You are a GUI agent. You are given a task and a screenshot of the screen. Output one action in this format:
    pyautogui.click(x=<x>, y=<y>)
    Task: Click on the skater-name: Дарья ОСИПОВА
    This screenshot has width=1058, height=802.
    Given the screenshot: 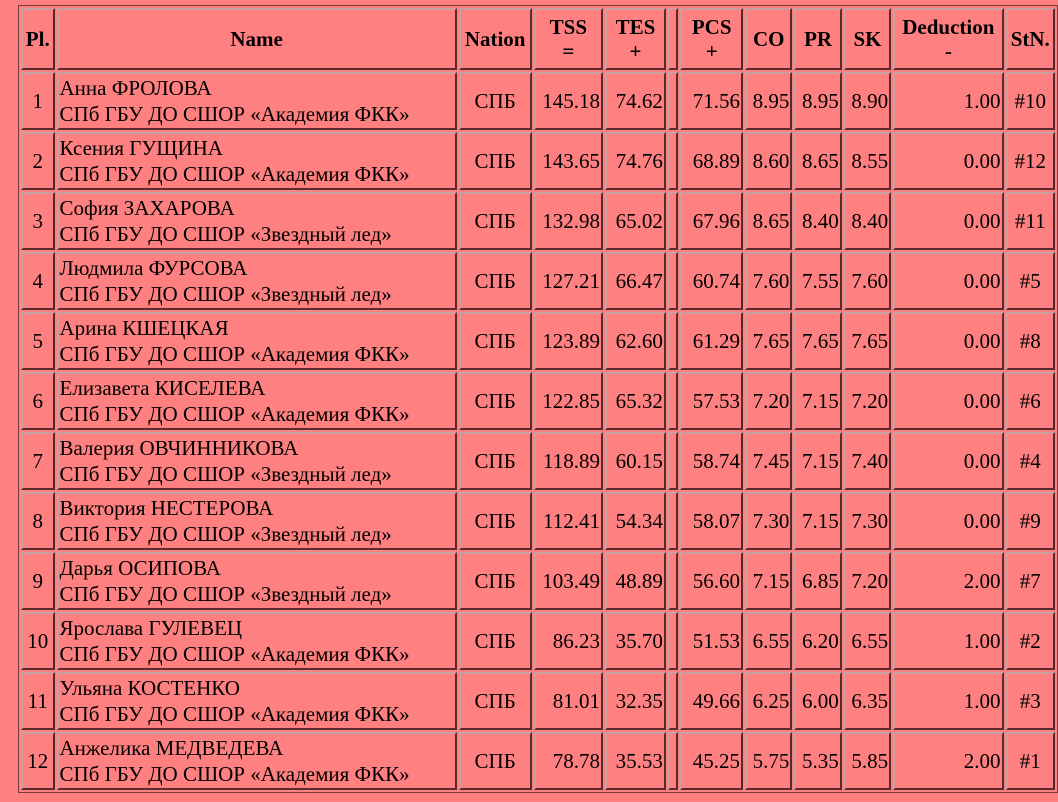 What is the action you would take?
    pyautogui.click(x=140, y=568)
    